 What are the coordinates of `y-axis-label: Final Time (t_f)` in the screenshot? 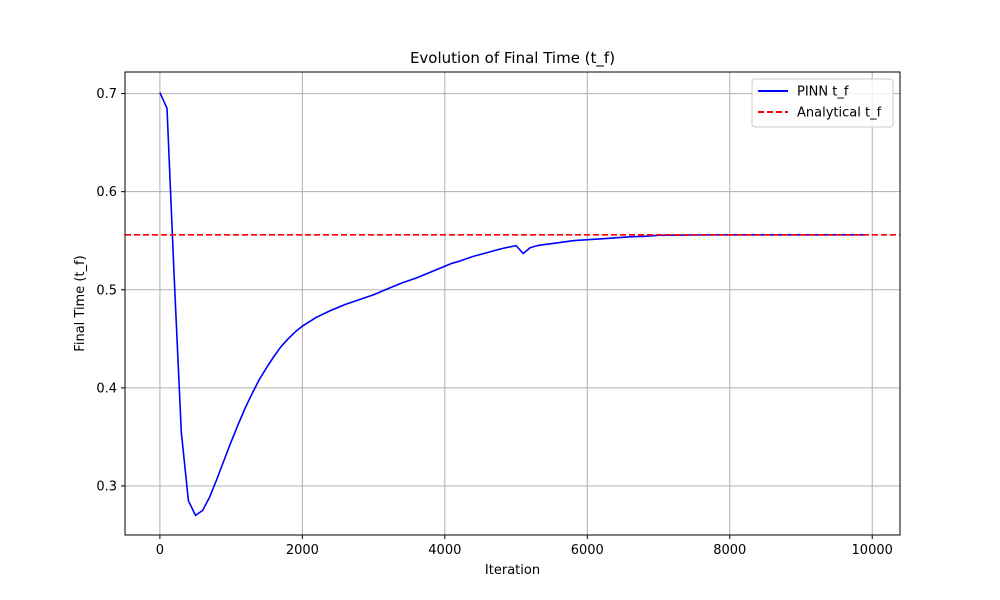 It's located at (80, 303).